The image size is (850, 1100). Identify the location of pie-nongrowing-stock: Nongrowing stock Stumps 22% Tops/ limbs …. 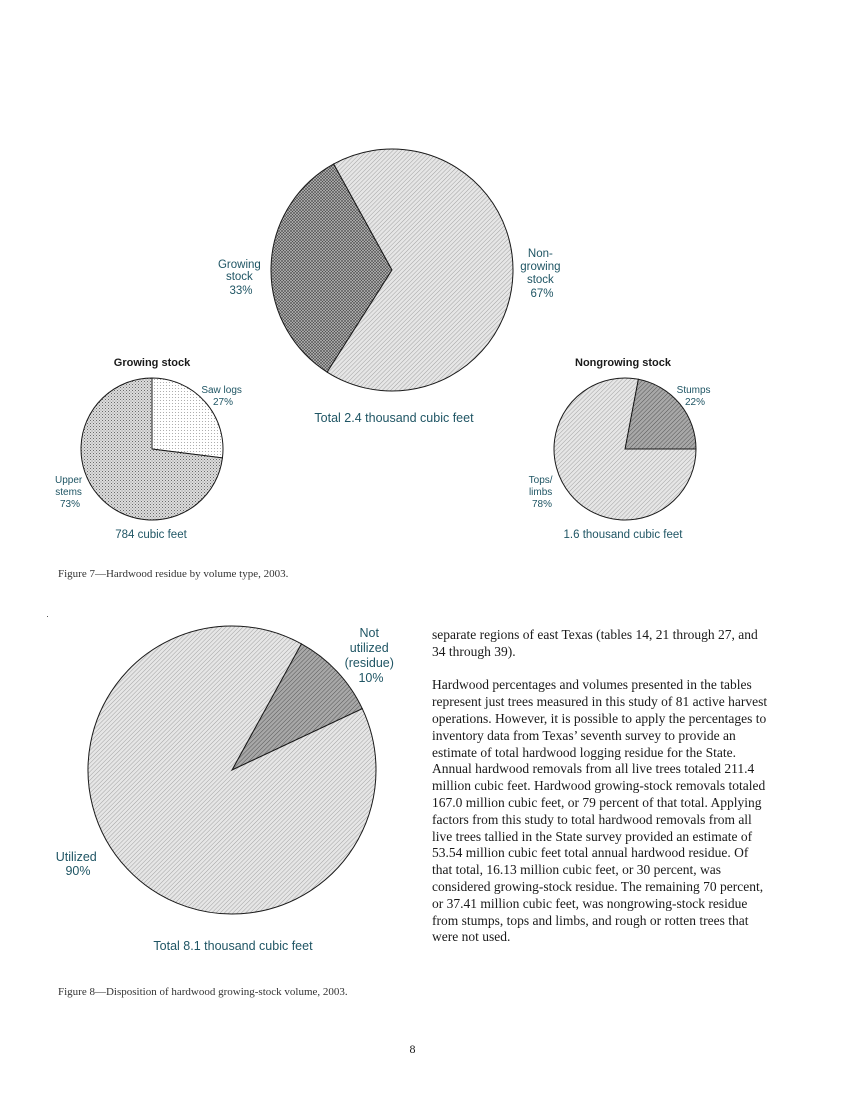
(621, 449).